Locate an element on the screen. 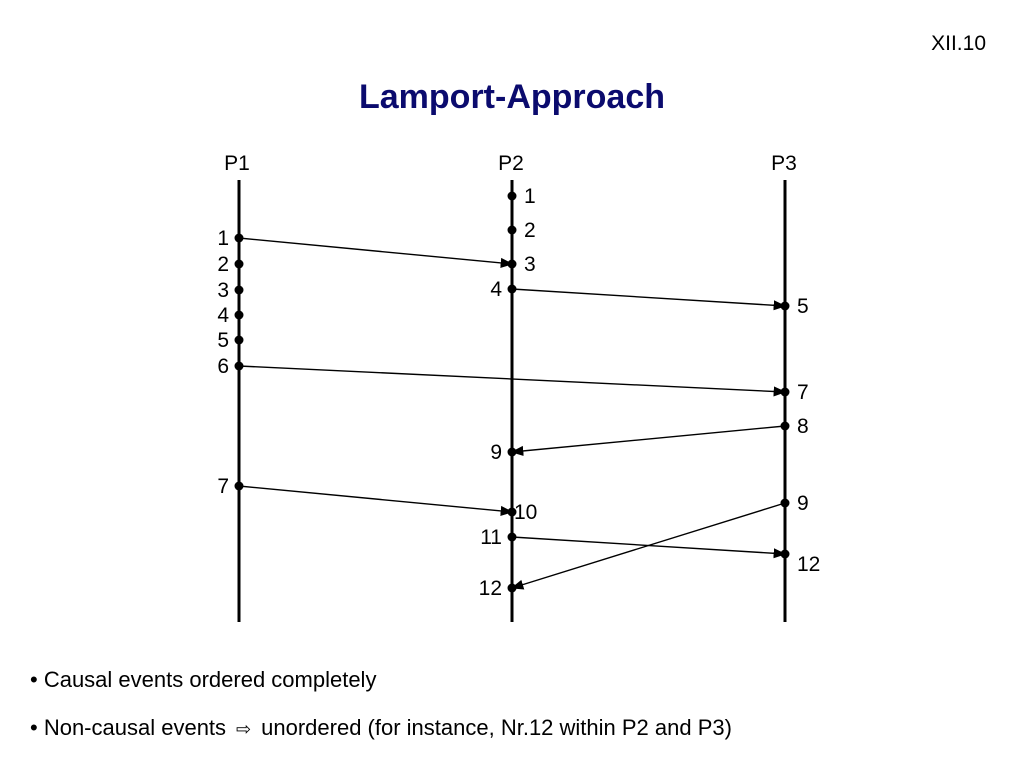  event-label-p2-9: 9 is located at coordinates (496, 452).